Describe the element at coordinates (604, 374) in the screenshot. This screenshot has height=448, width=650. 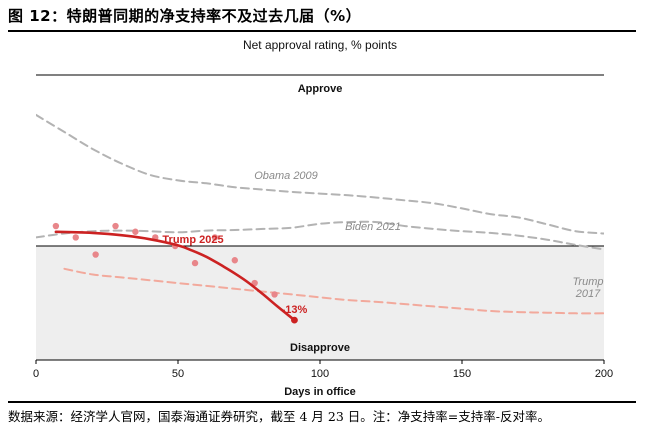
I see `x-tick-label-200: 200` at that location.